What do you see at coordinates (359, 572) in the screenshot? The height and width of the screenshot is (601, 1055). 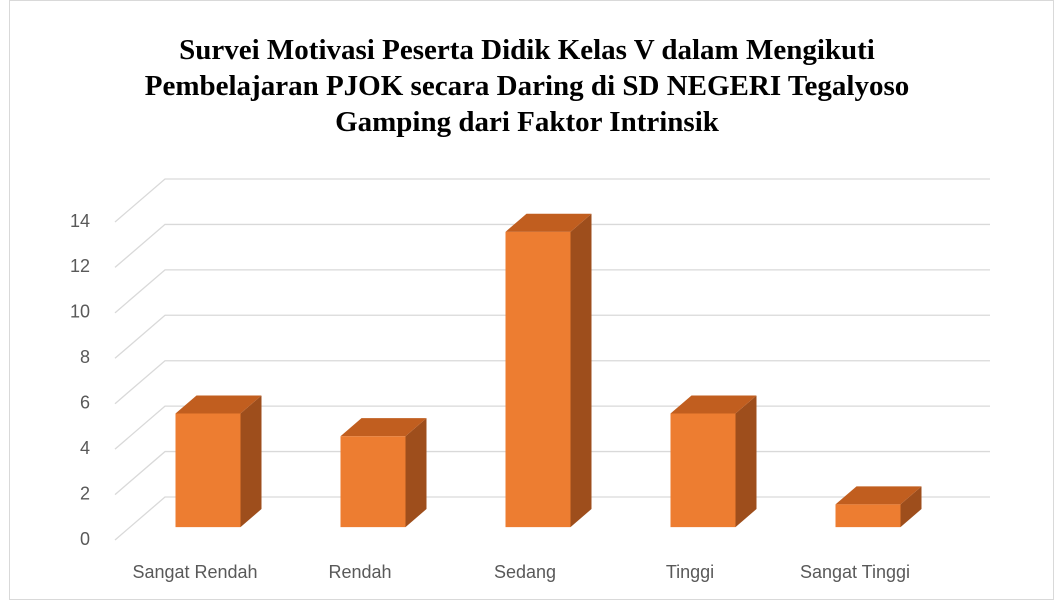 I see `x-tick-label: Rendah` at bounding box center [359, 572].